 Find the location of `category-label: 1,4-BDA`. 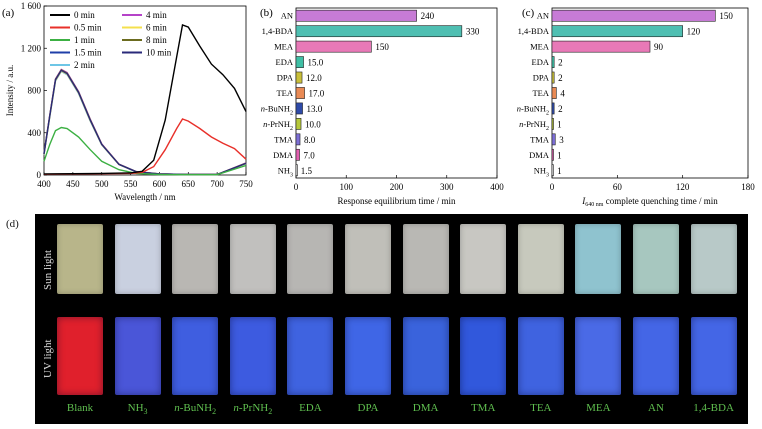

category-label: 1,4-BDA is located at coordinates (278, 31).